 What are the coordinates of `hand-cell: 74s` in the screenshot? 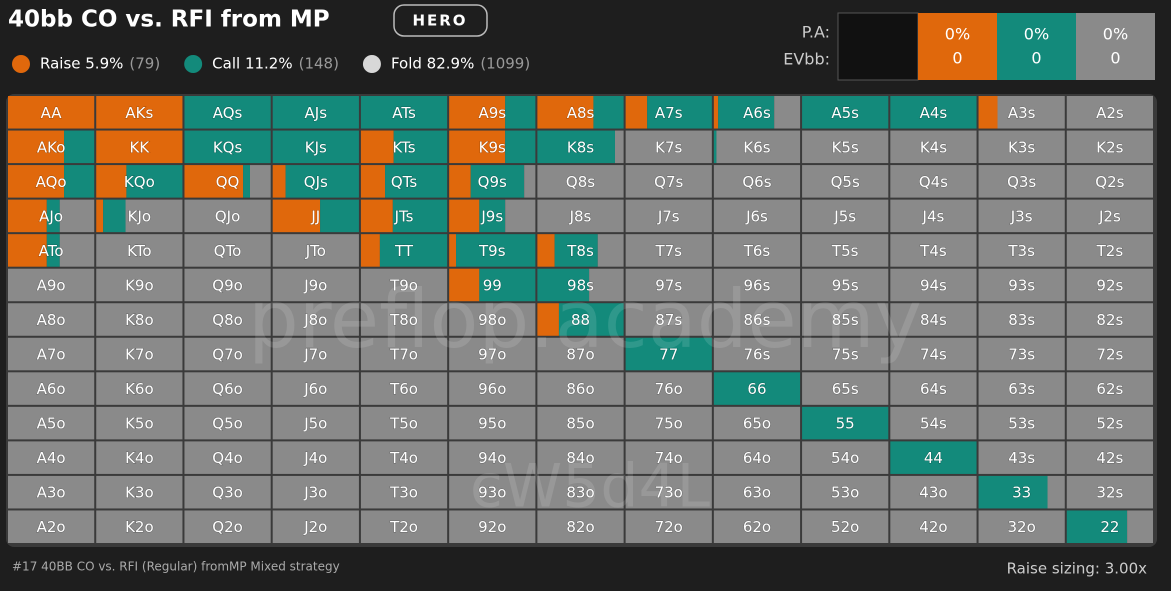 It's located at (933, 354).